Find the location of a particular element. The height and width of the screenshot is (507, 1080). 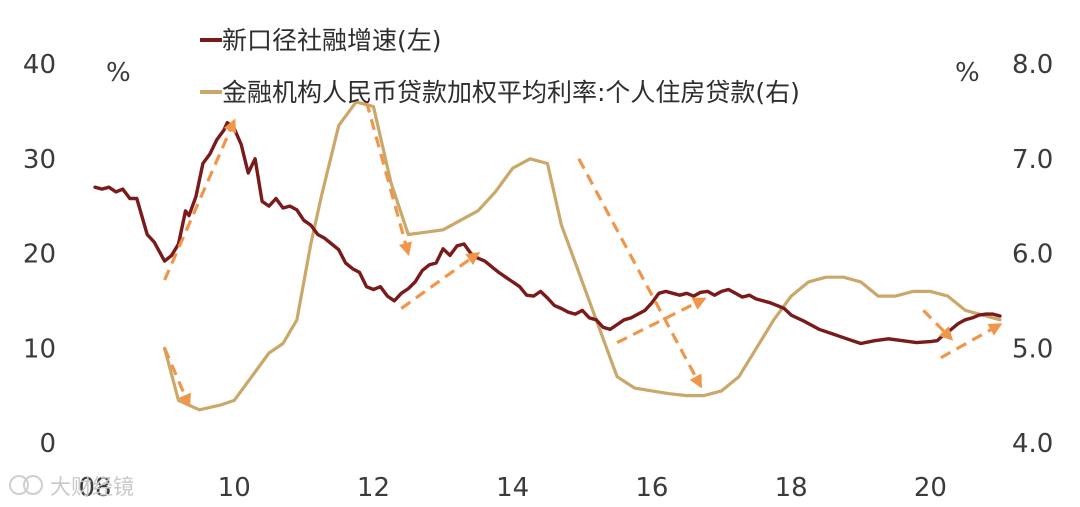

legend-label-social-financing: 新口径社融增速(左) is located at coordinates (332, 40).